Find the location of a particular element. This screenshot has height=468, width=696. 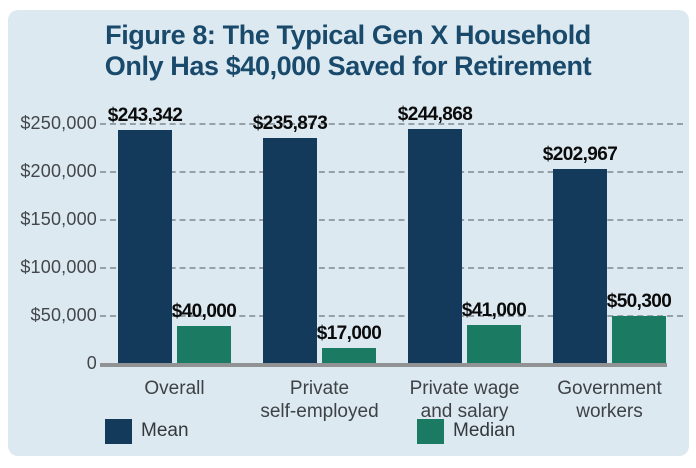

legend-swatch-median is located at coordinates (430, 431).